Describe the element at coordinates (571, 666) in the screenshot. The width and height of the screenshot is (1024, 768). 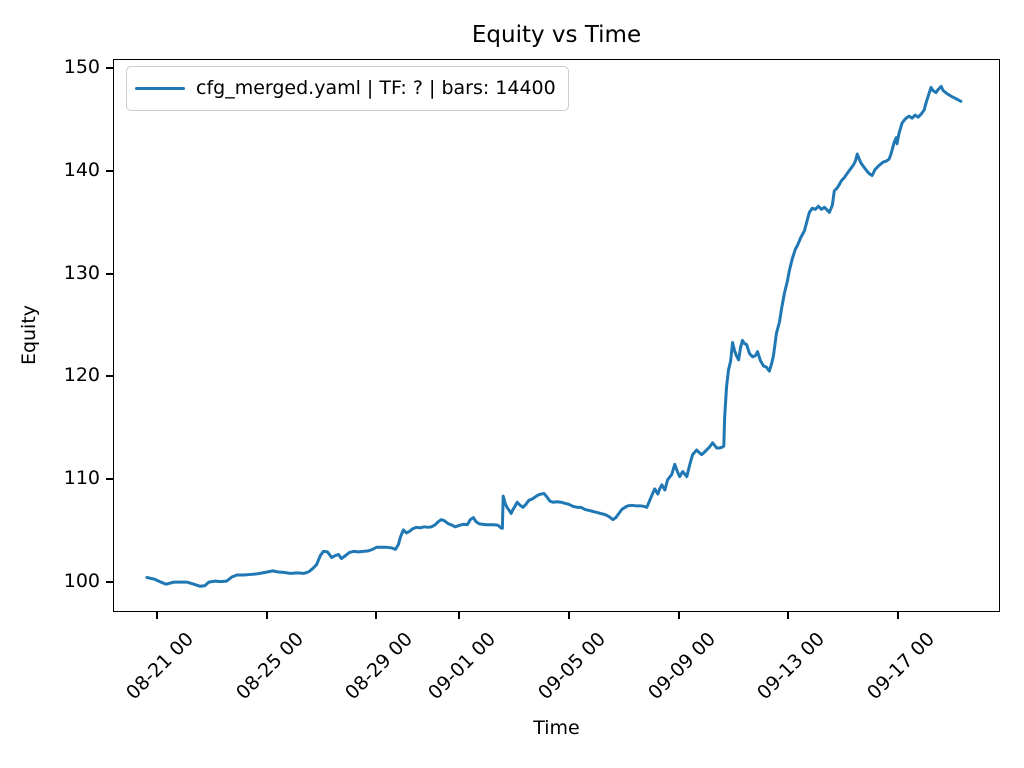
I see `x-tick-label: 09-05 00` at that location.